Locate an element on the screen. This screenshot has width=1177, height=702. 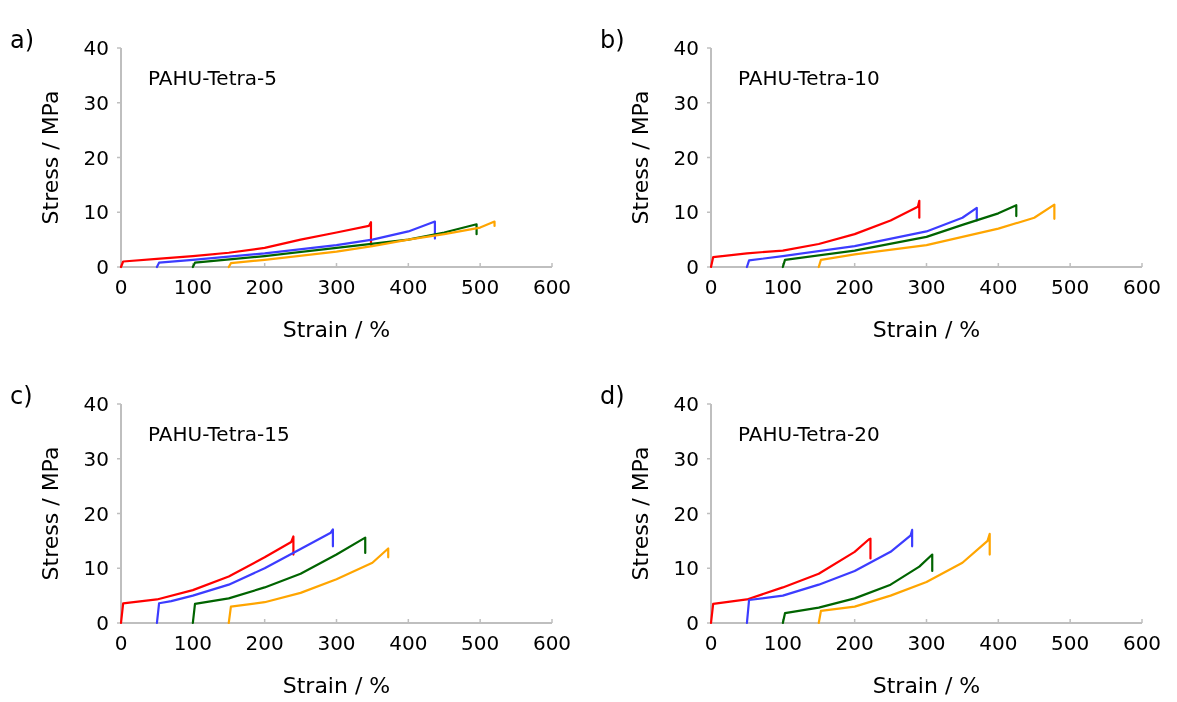
text: PAHU-Tetra-10 is located at coordinates (809, 78).